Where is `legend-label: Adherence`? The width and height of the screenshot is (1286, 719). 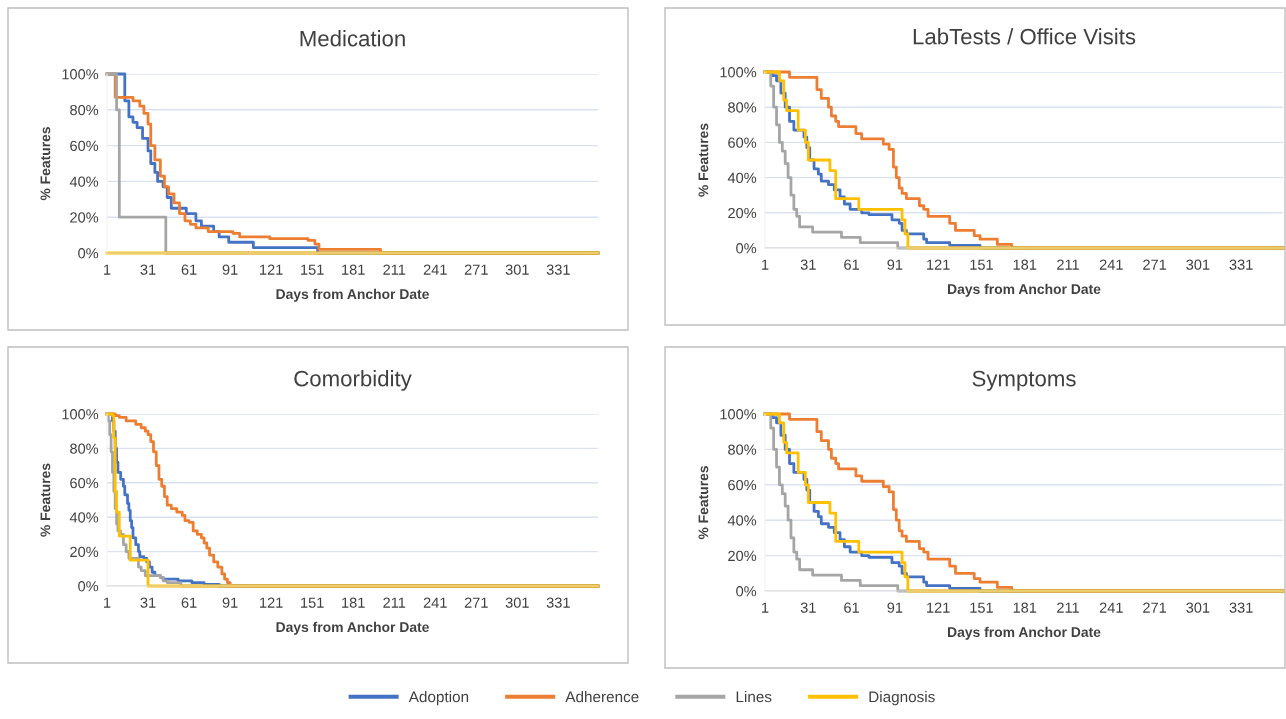 legend-label: Adherence is located at coordinates (602, 697).